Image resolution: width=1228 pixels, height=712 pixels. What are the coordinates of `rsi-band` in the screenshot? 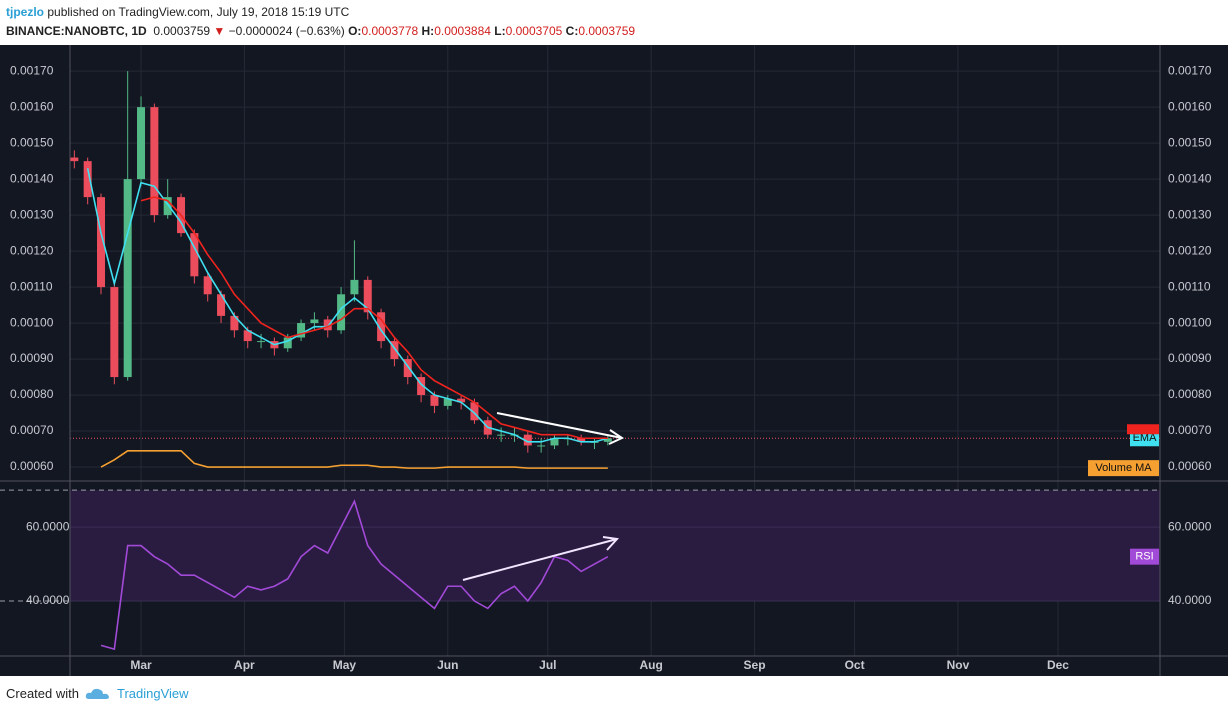 It's located at (615, 546).